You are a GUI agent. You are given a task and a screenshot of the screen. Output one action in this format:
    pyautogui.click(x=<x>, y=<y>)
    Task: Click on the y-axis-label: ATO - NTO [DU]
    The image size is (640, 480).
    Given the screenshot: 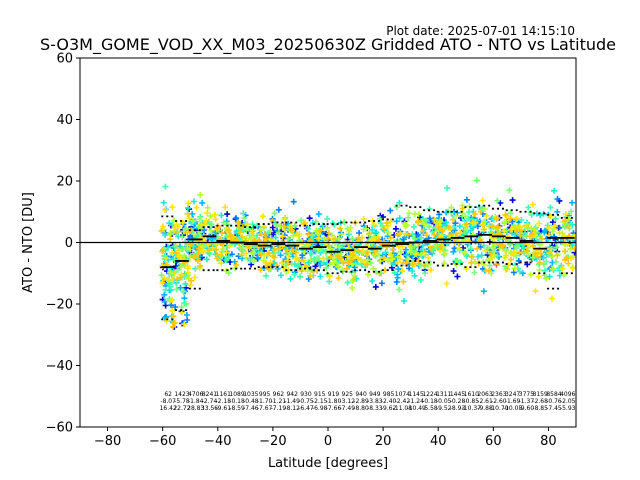 What is the action you would take?
    pyautogui.click(x=28, y=242)
    